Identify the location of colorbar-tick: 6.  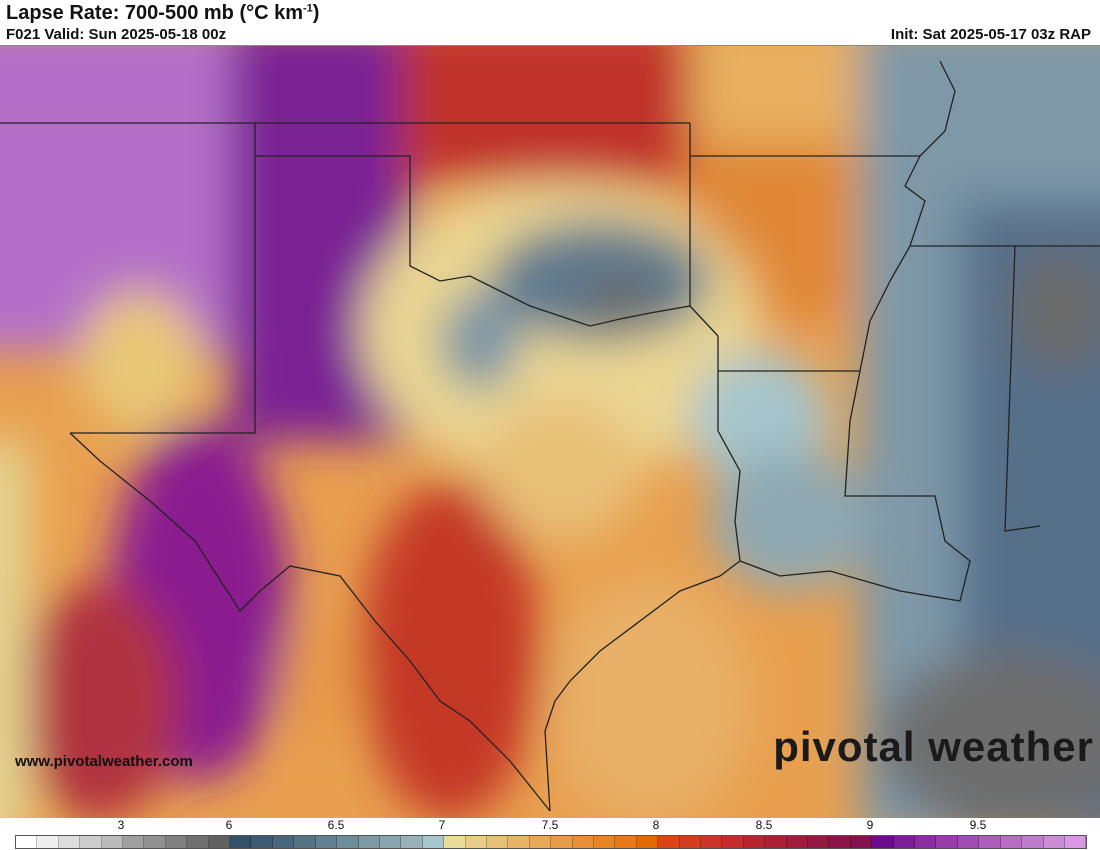
(229, 825).